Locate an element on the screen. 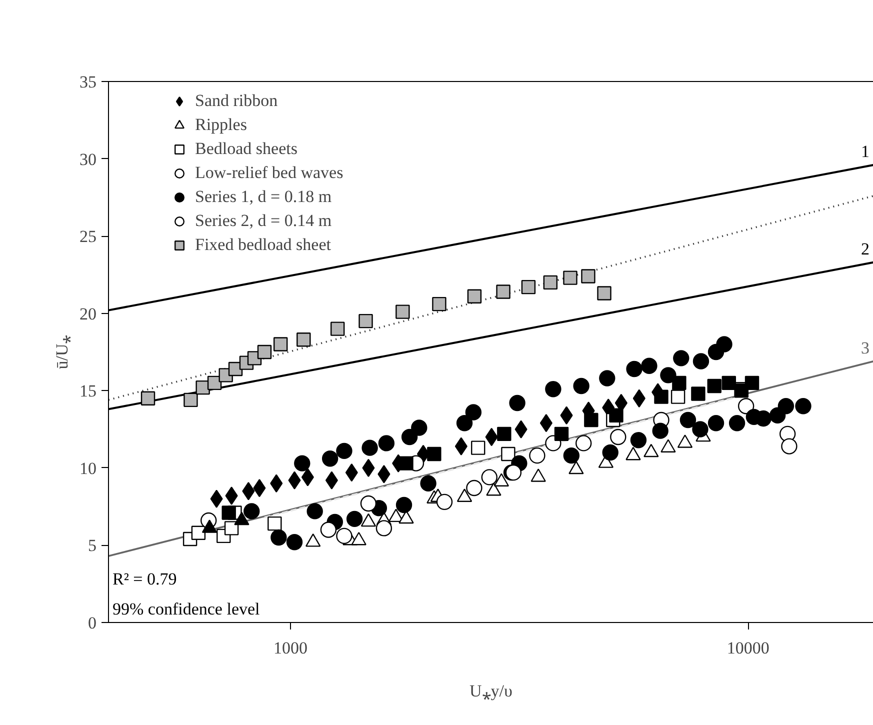 The height and width of the screenshot is (725, 873). legend-label: Ripples is located at coordinates (221, 125).